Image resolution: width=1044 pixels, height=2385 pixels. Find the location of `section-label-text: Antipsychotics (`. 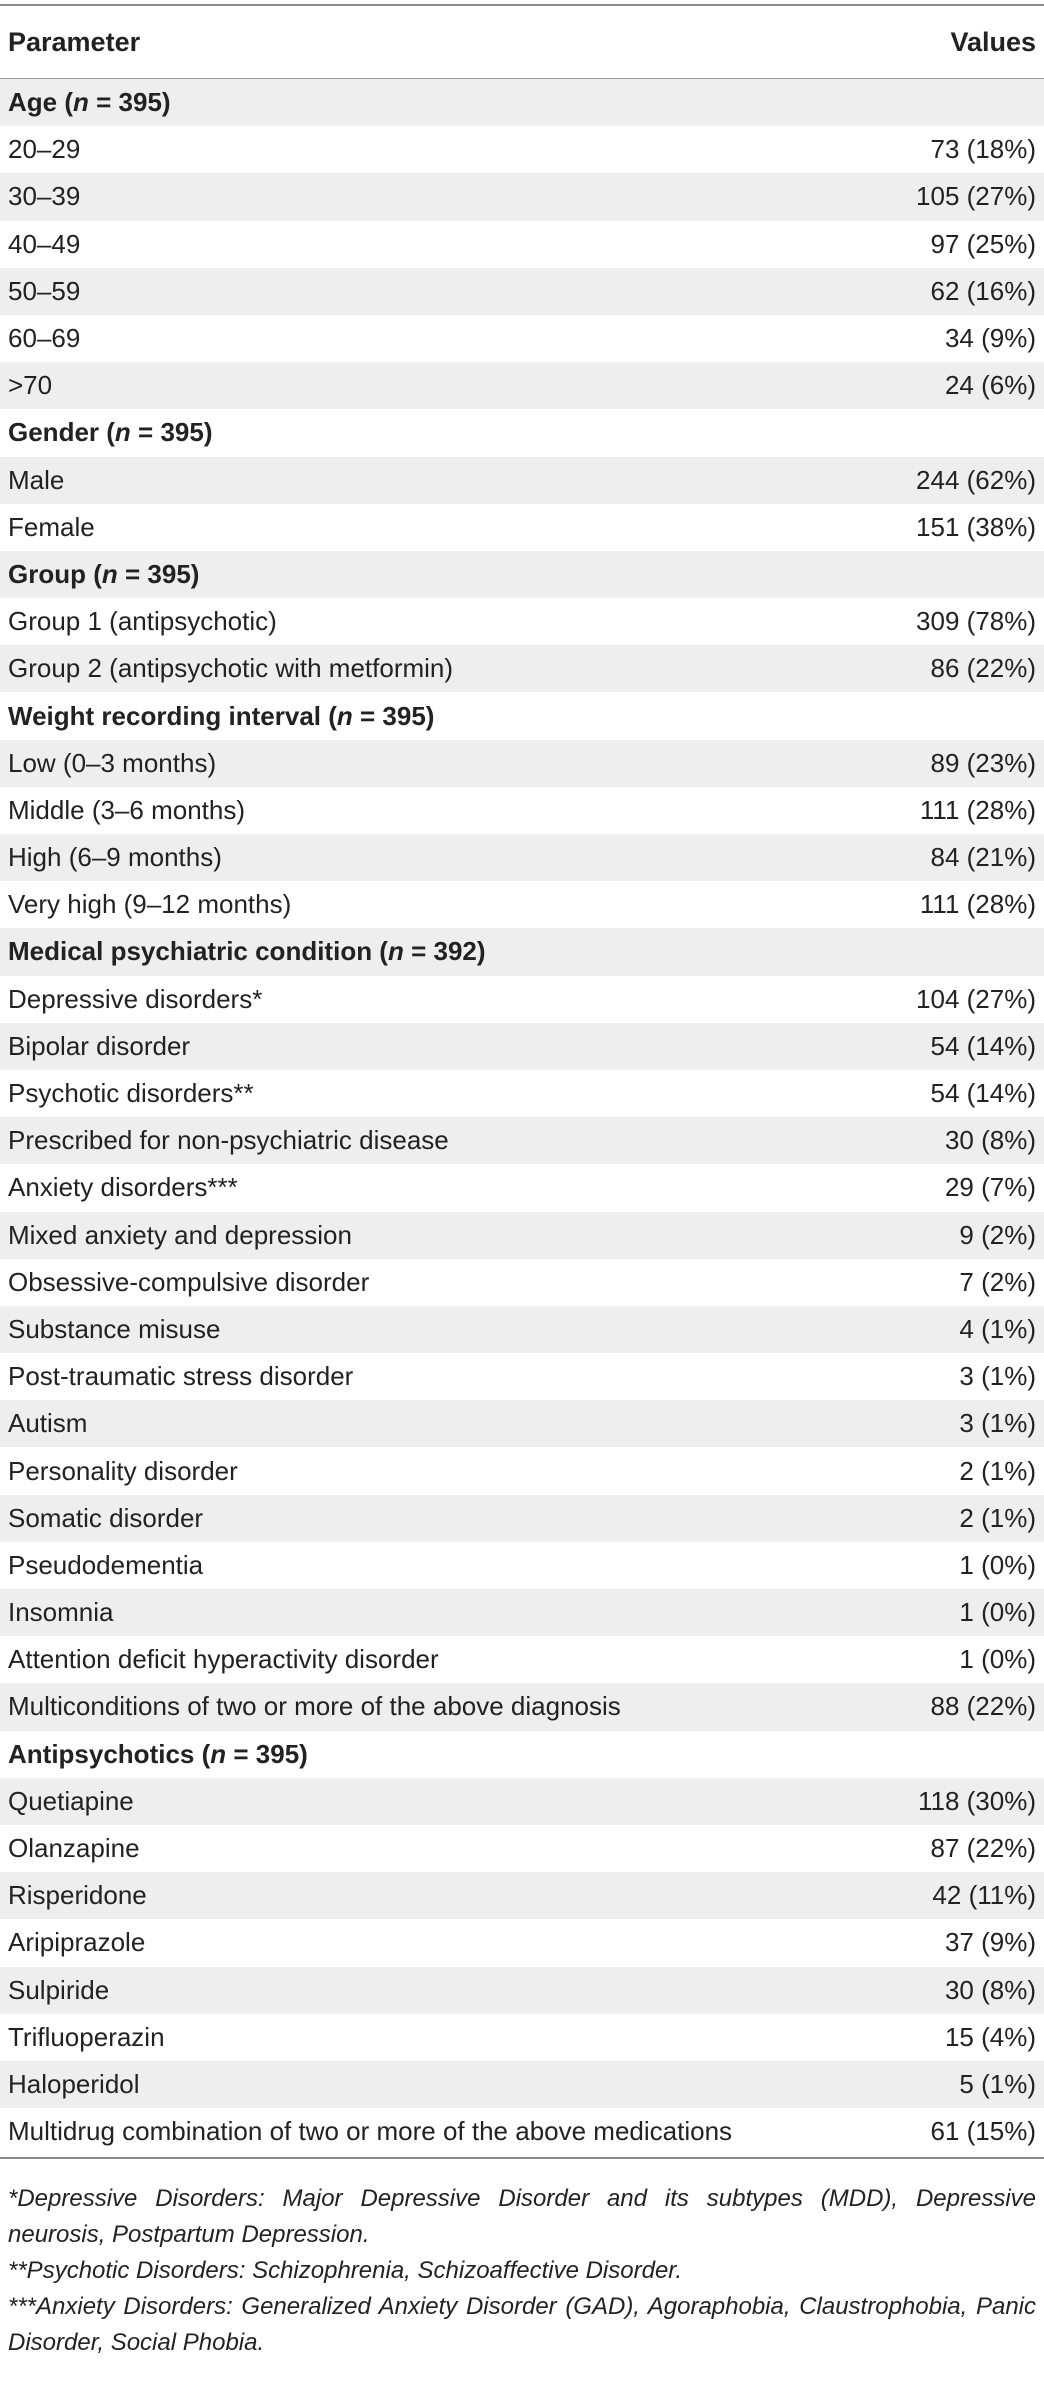

section-label-text: Antipsychotics ( is located at coordinates (109, 1753).